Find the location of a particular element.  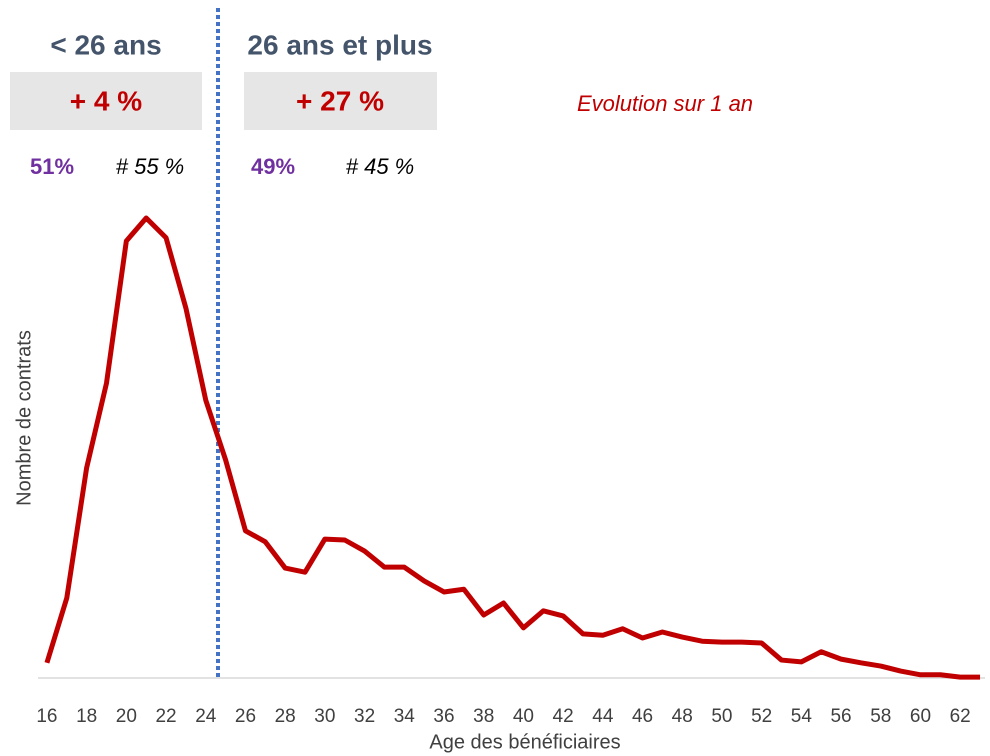

x-tick-label: 30 is located at coordinates (324, 716).